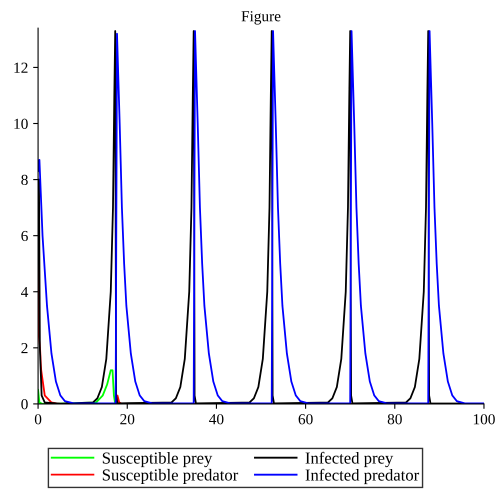 The image size is (501, 503). What do you see at coordinates (484, 419) in the screenshot?
I see `x-tick-label: 100` at bounding box center [484, 419].